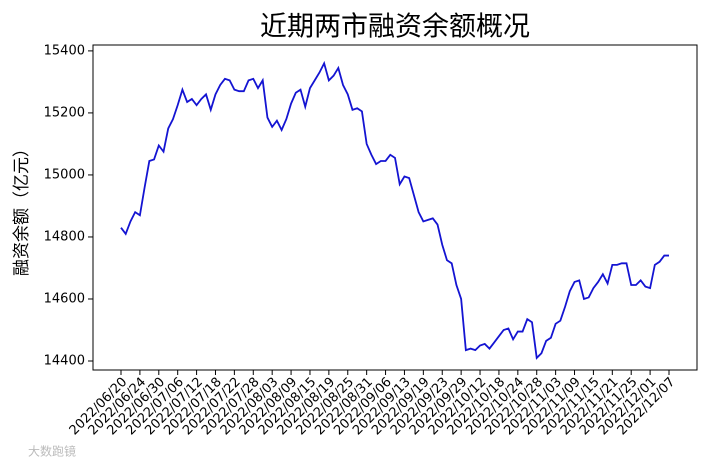  What do you see at coordinates (395, 27) in the screenshot?
I see `chart-title: 近期两市融资余额概况` at bounding box center [395, 27].